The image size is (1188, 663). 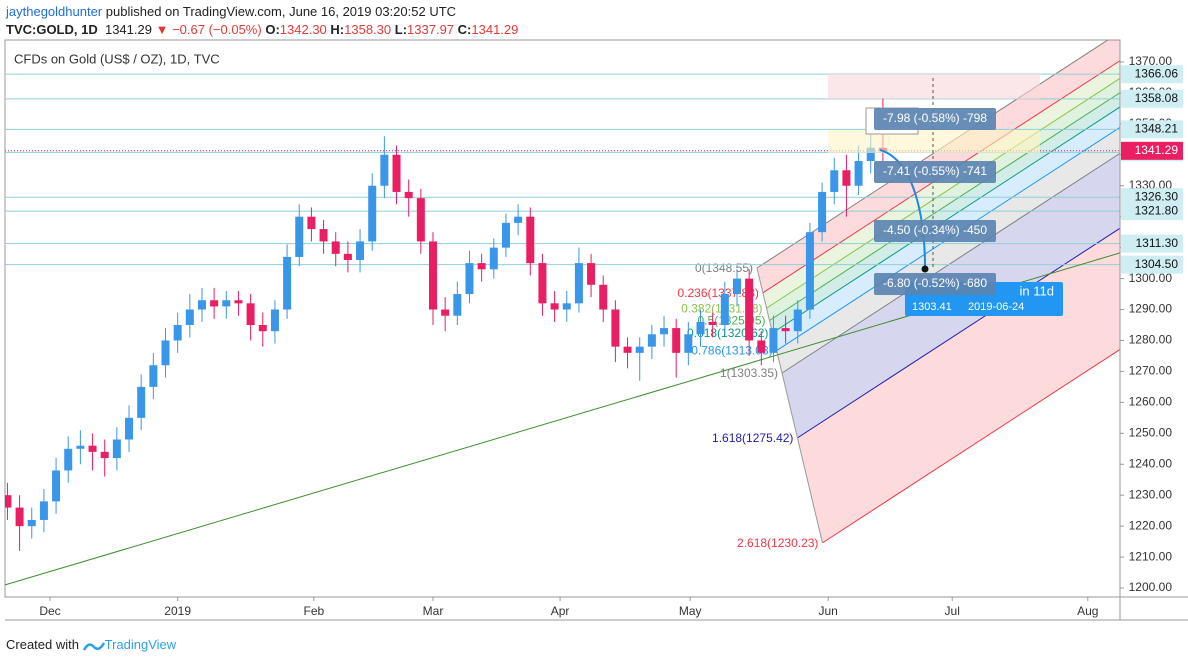 What do you see at coordinates (49, 611) in the screenshot?
I see `x-tick-label: Dec` at bounding box center [49, 611].